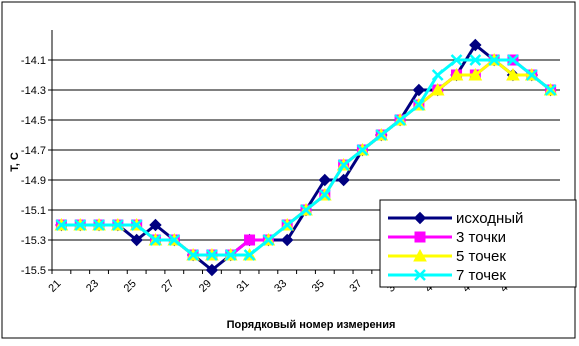 The height and width of the screenshot is (346, 579). What do you see at coordinates (481, 256) in the screenshot?
I see `legend-label: 5 точек` at bounding box center [481, 256].